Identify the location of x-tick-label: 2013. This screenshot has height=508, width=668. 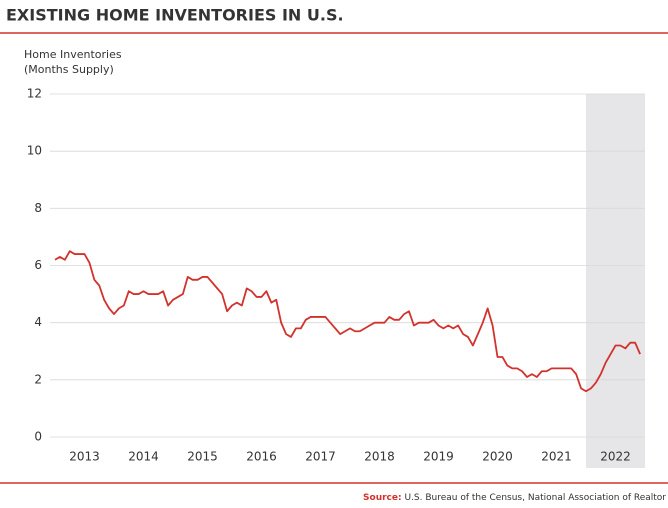
(84, 457).